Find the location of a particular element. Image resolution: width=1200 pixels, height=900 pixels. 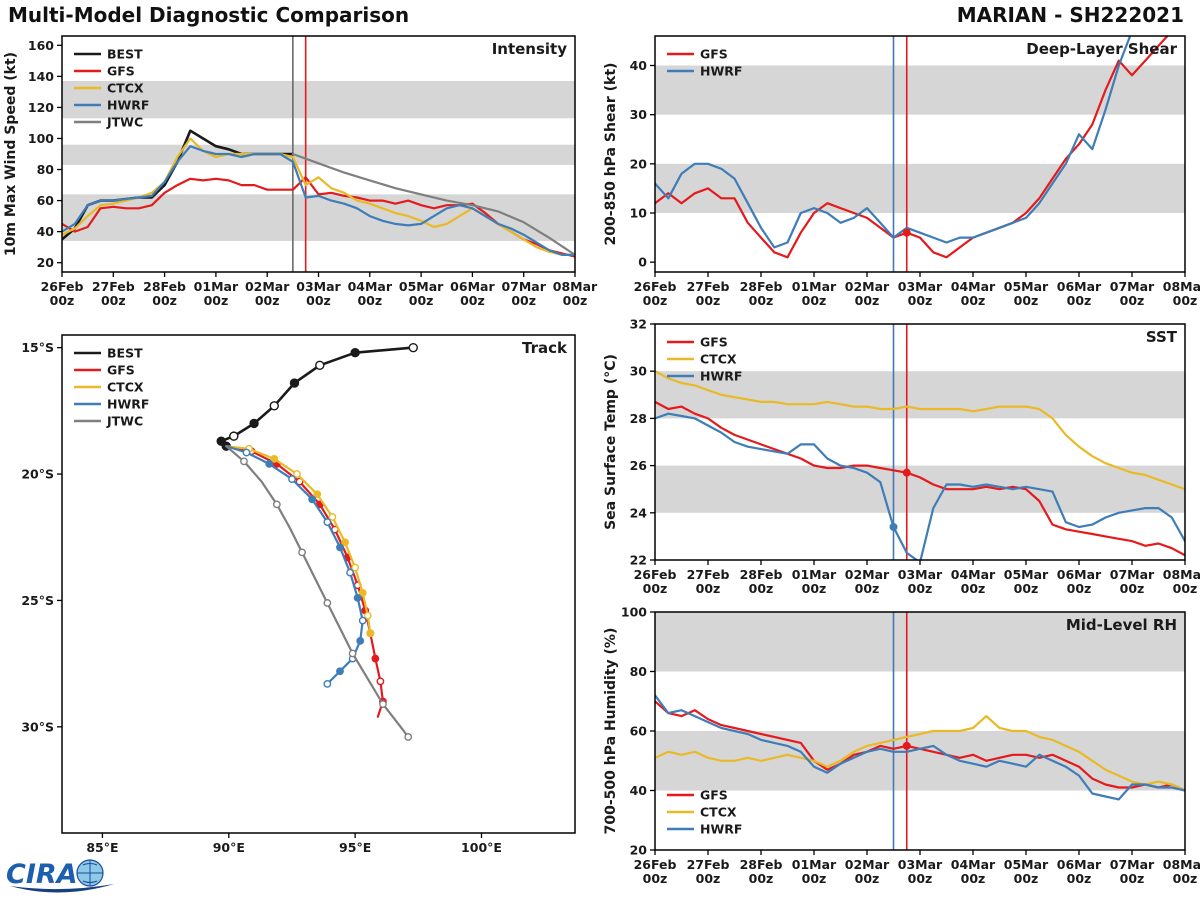

track-marker-gfs is located at coordinates (380, 681).